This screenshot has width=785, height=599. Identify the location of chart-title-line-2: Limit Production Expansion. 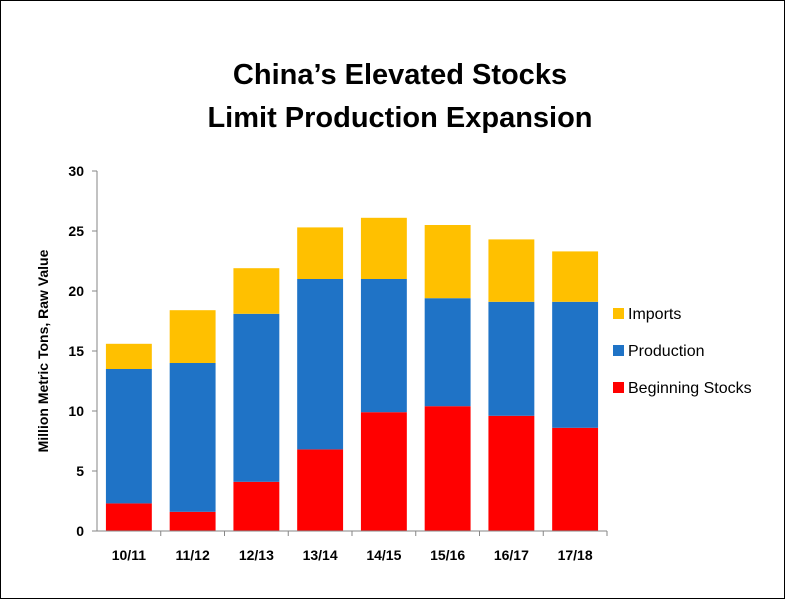
(399, 118).